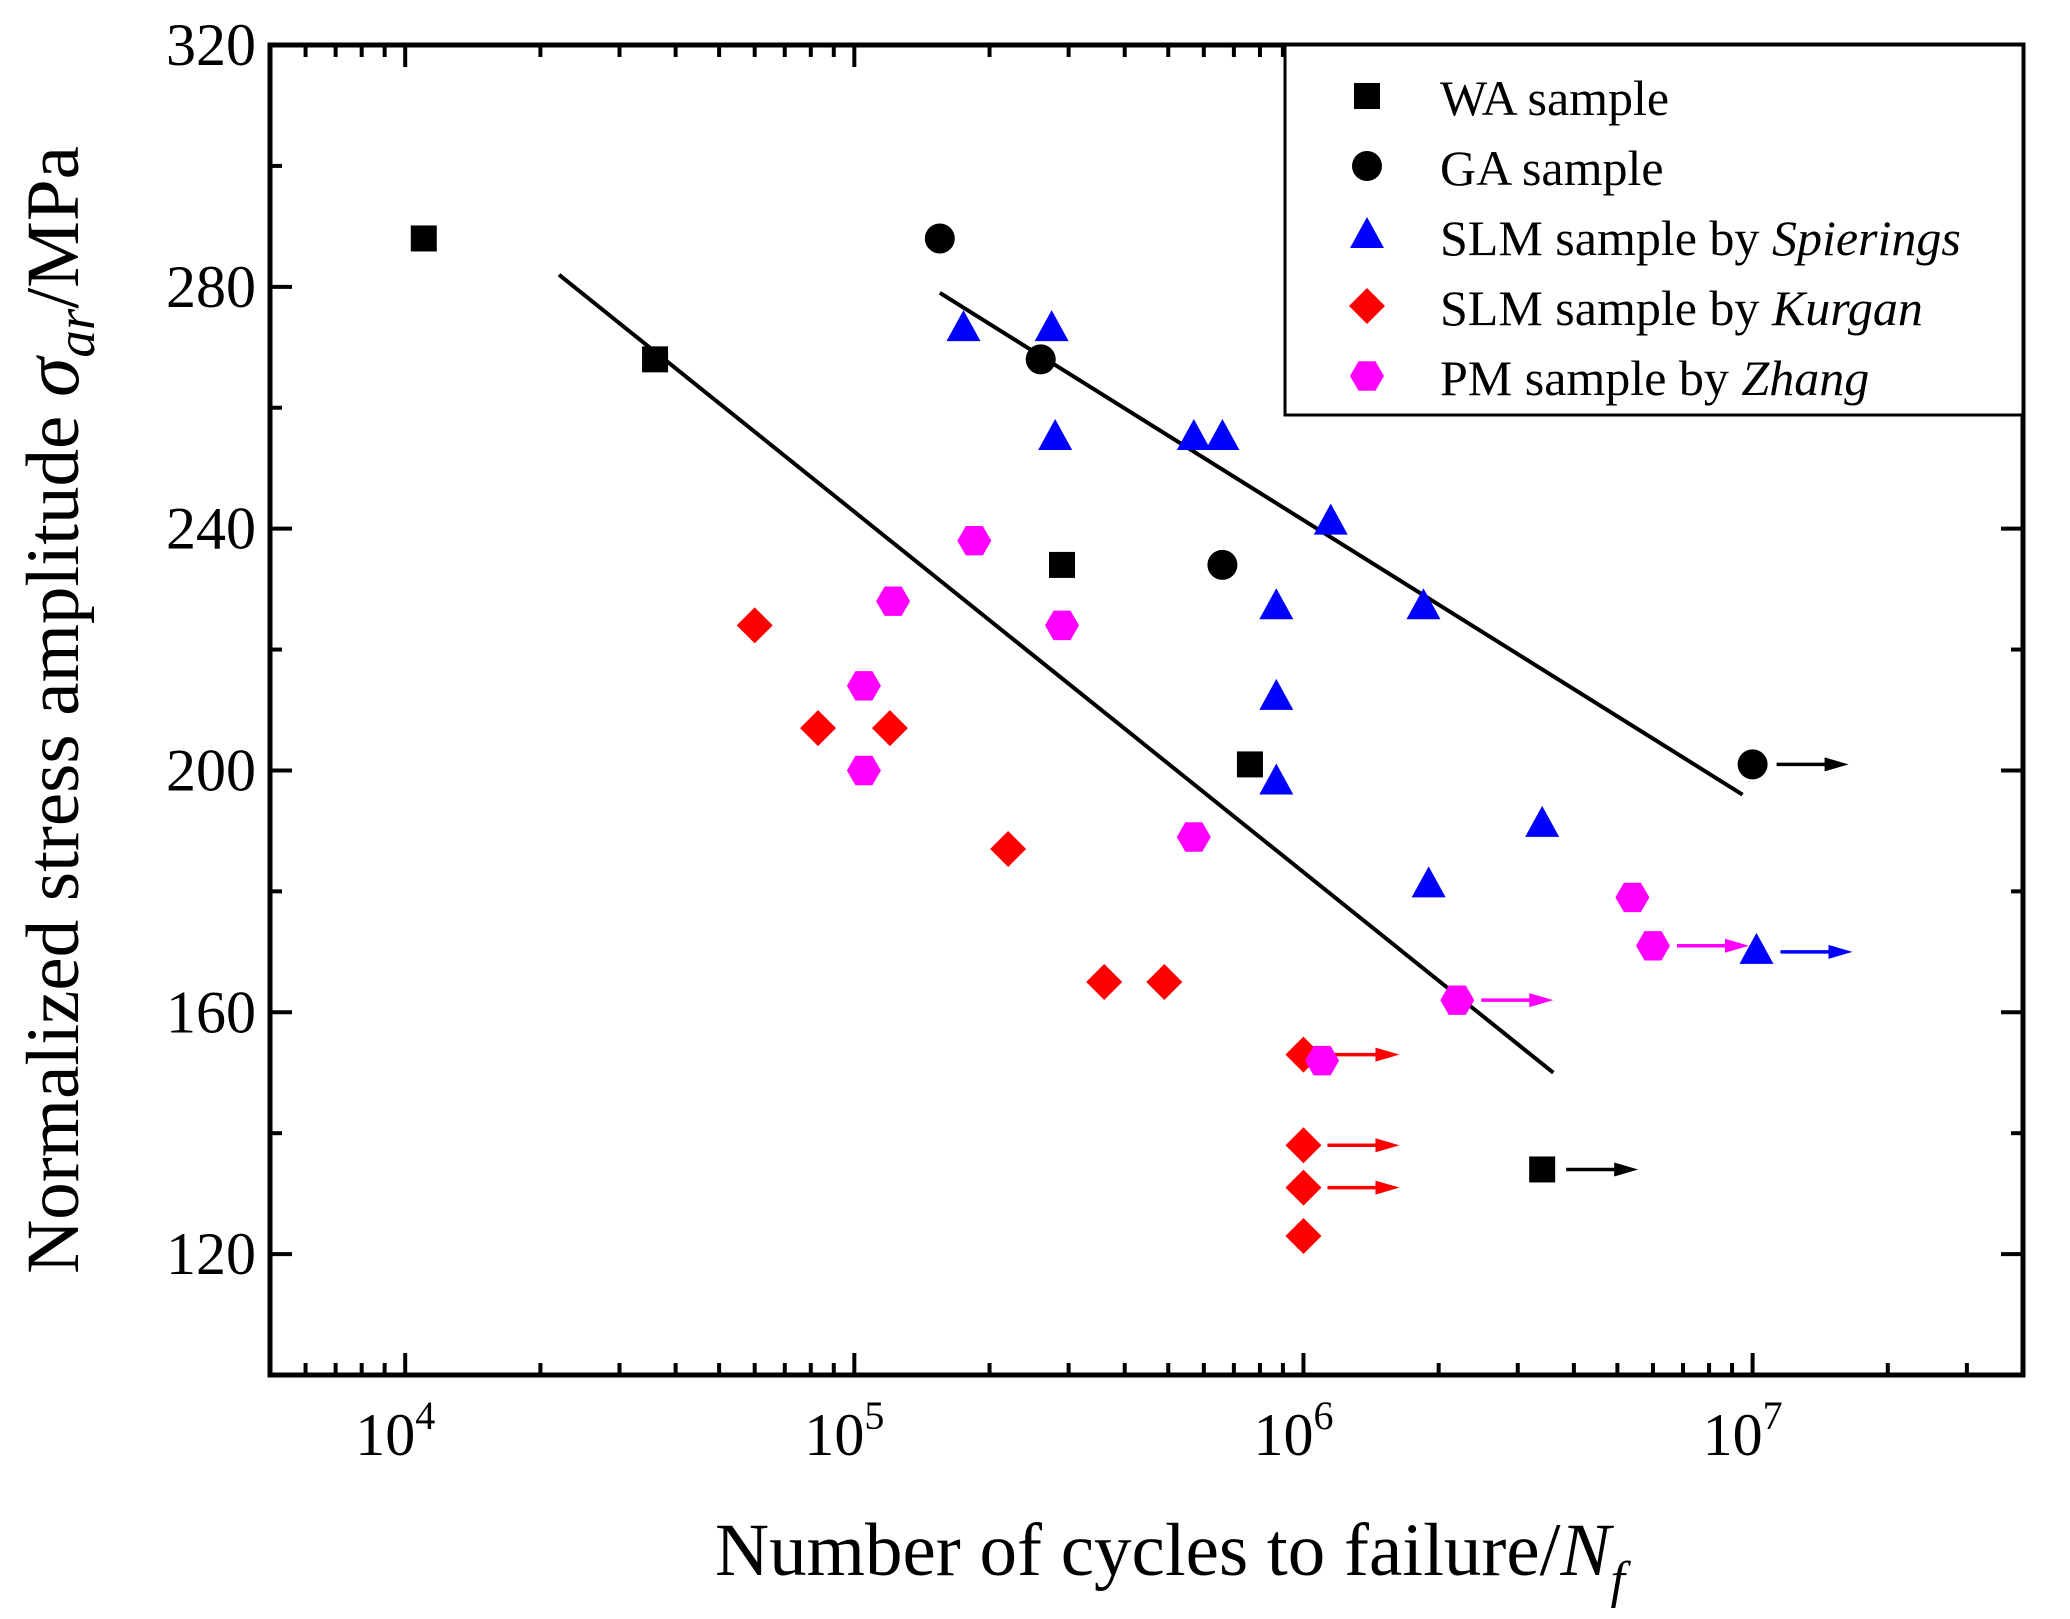 The image size is (2070, 1619). I want to click on legend-box, so click(1654, 230).